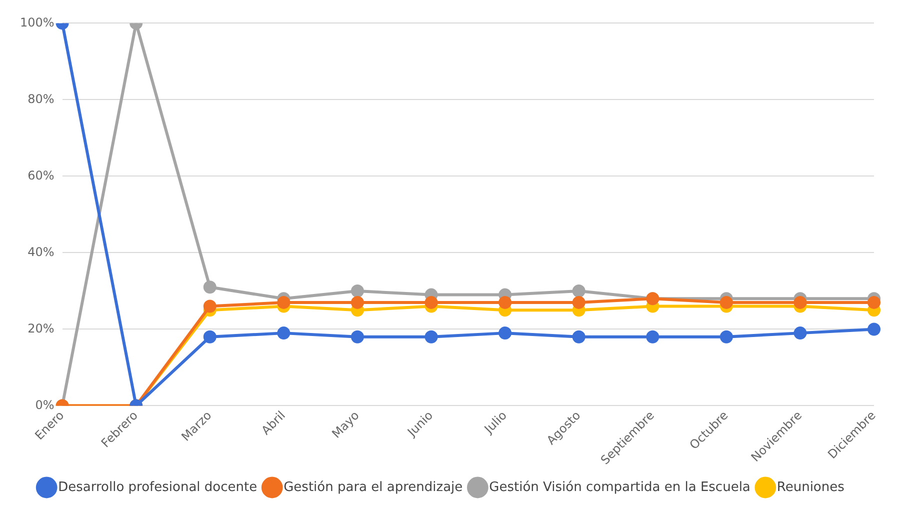 The width and height of the screenshot is (914, 519). What do you see at coordinates (41, 328) in the screenshot?
I see `y-tick-label: 20%` at bounding box center [41, 328].